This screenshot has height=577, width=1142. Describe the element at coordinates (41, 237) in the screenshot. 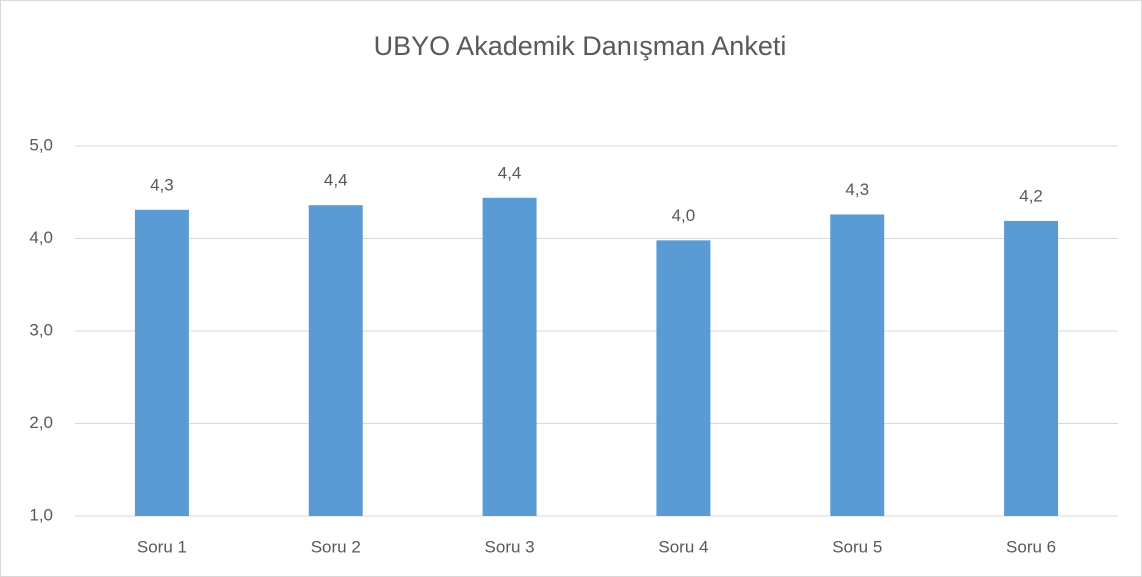

I see `y-tick-label: 4,0` at that location.